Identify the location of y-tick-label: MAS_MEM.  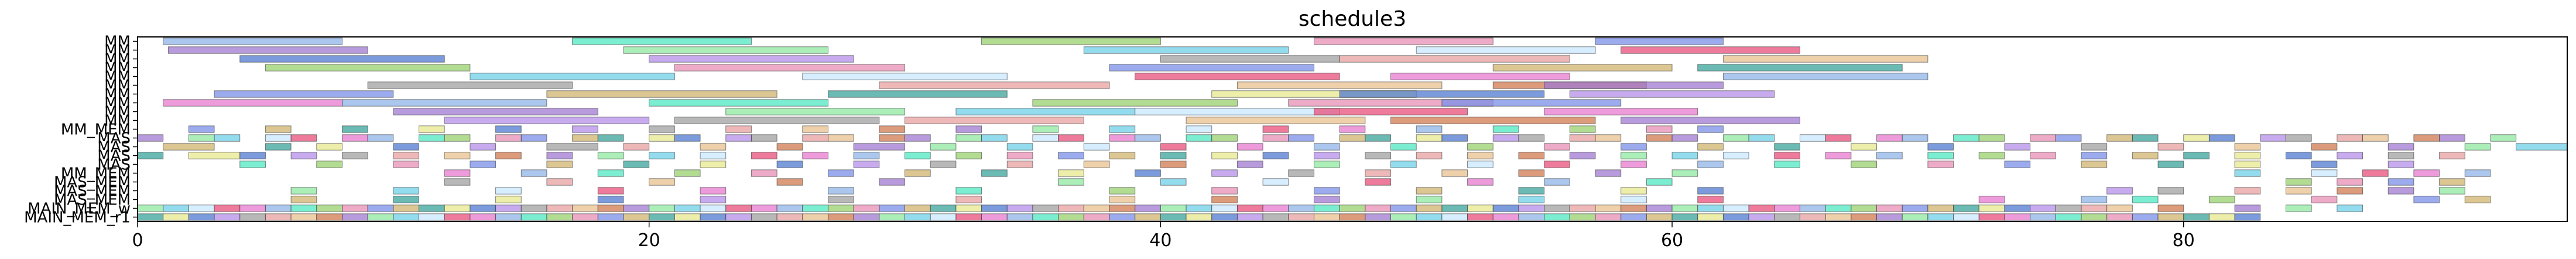
(92, 183).